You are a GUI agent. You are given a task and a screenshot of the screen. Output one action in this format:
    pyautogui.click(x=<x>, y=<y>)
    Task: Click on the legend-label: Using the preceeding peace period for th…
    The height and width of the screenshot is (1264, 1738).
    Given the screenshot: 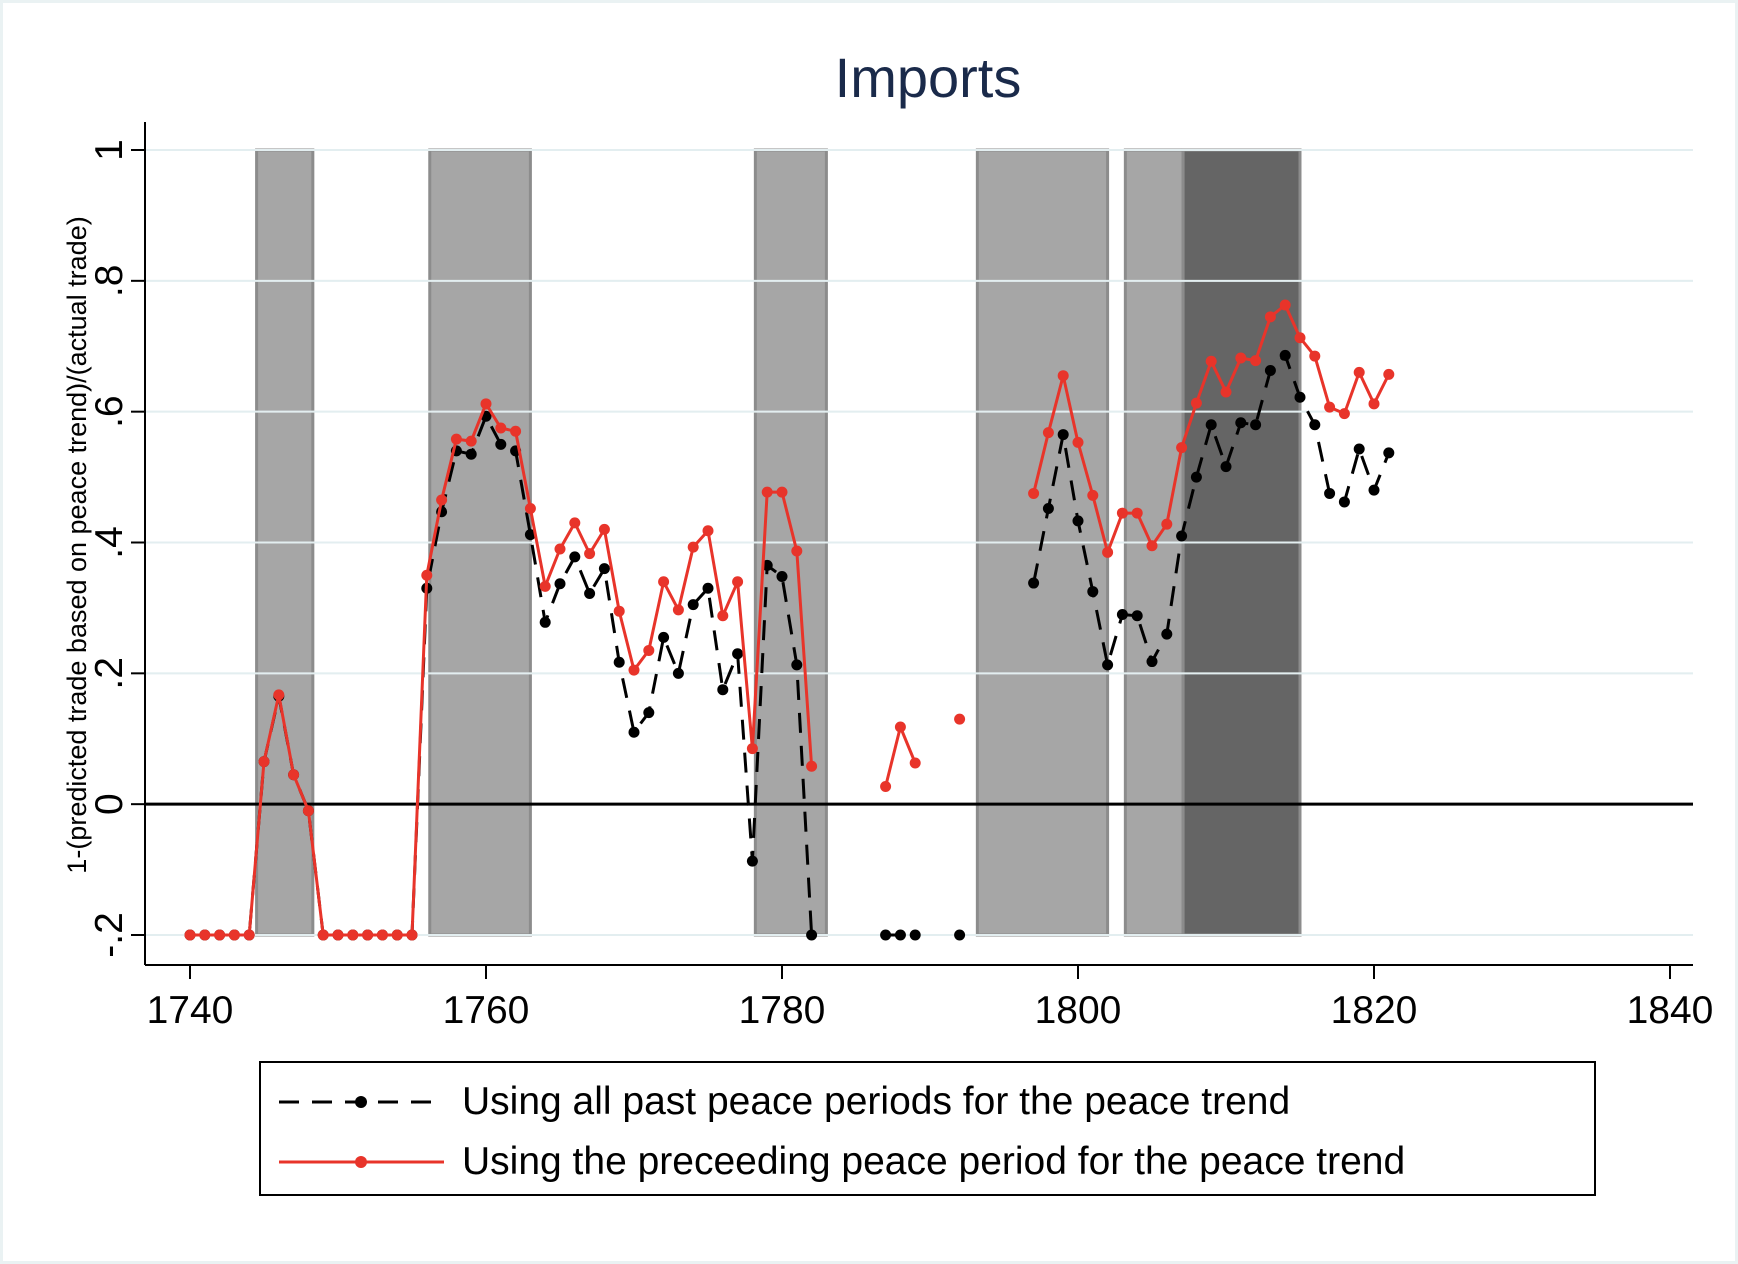 What is the action you would take?
    pyautogui.click(x=934, y=1161)
    